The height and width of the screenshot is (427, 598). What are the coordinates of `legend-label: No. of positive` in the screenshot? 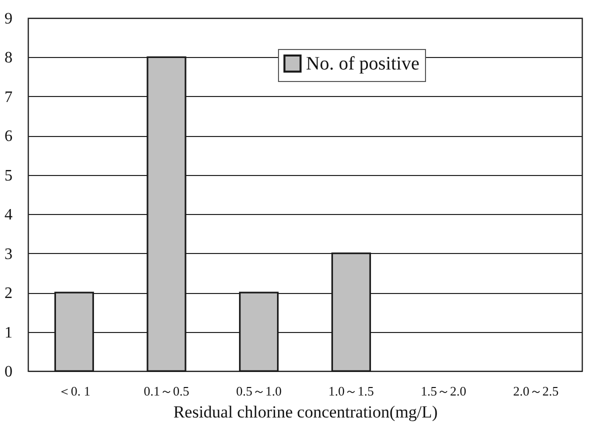 It's located at (363, 64).